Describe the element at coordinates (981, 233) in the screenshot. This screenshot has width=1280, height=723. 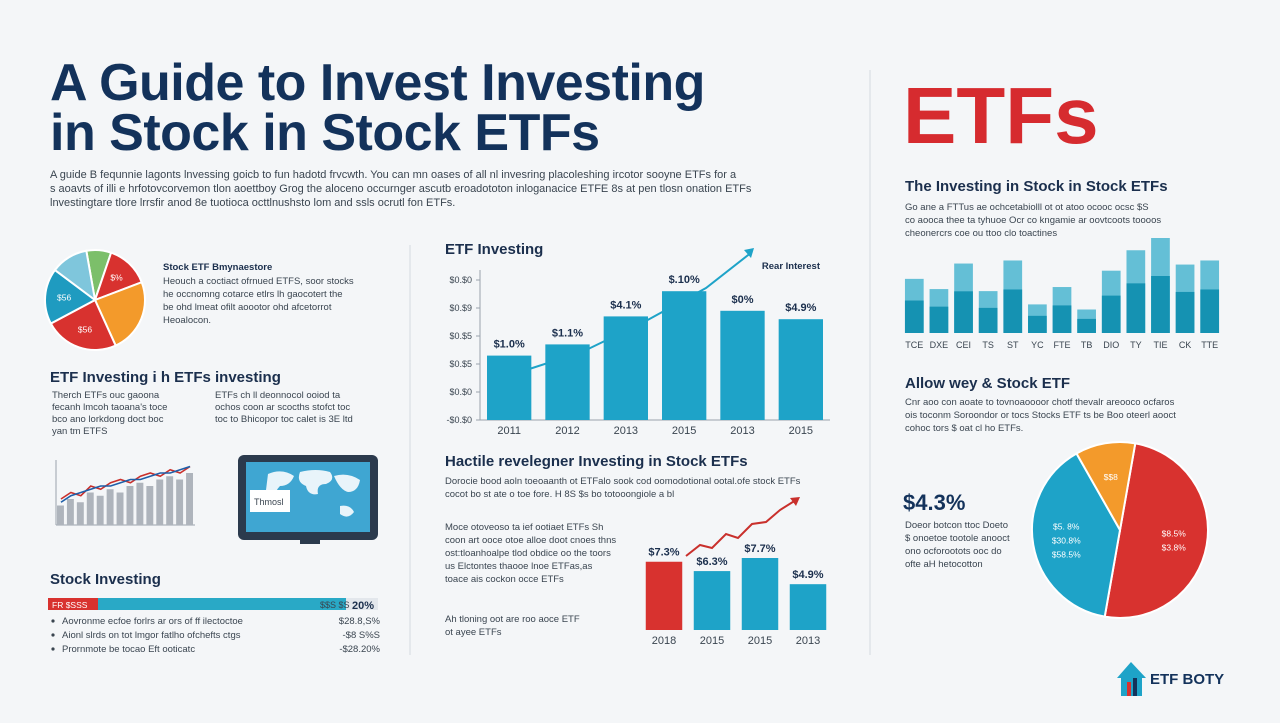
I see `text-line: cheonercrs coe ou ttoo clo toactines` at that location.